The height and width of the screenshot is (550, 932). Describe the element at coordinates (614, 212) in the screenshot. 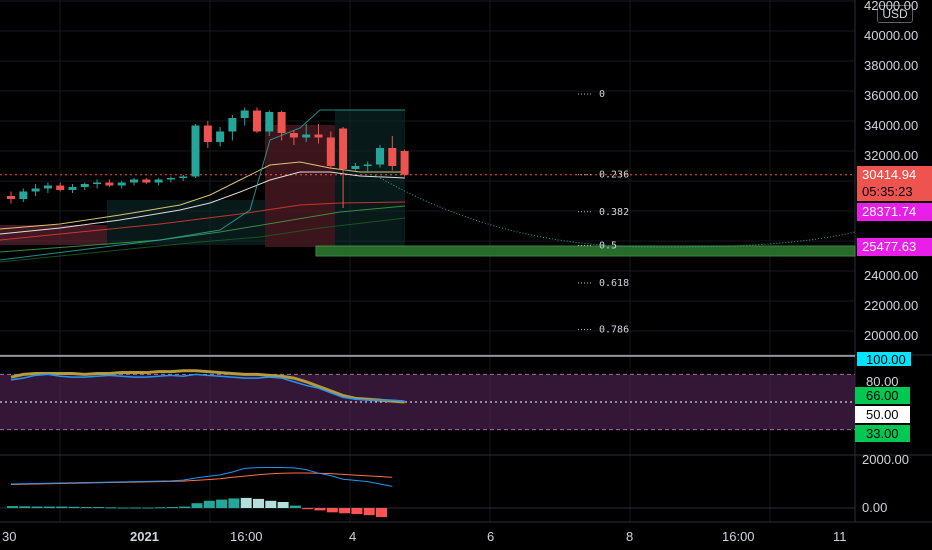

I see `fib-label-2: 0.382` at that location.